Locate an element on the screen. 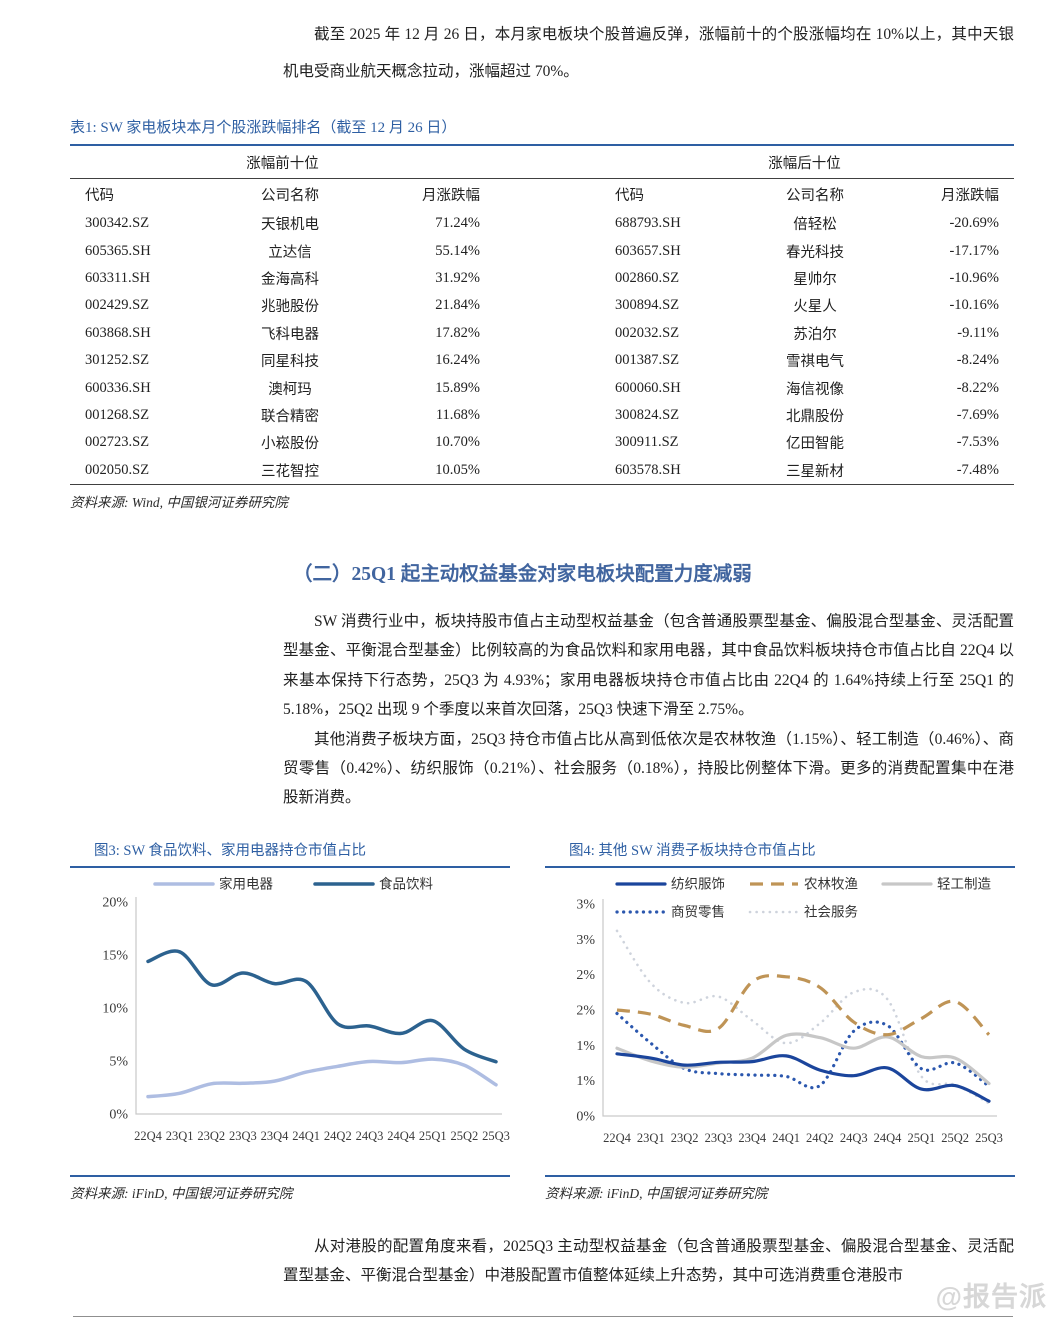  group-header-losers: 涨幅后十位 is located at coordinates (804, 163).